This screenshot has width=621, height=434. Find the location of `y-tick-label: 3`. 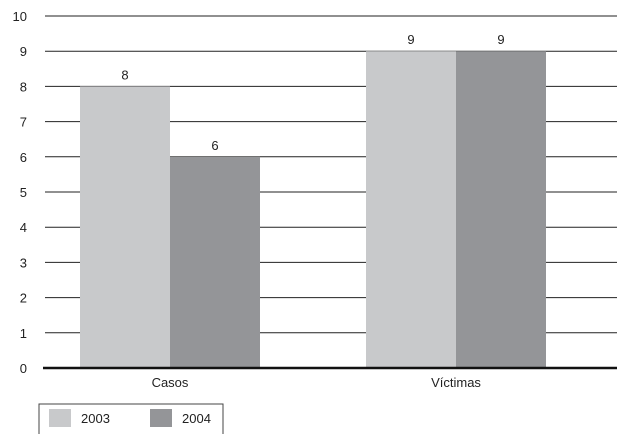

y-tick-label: 3 is located at coordinates (23, 262).